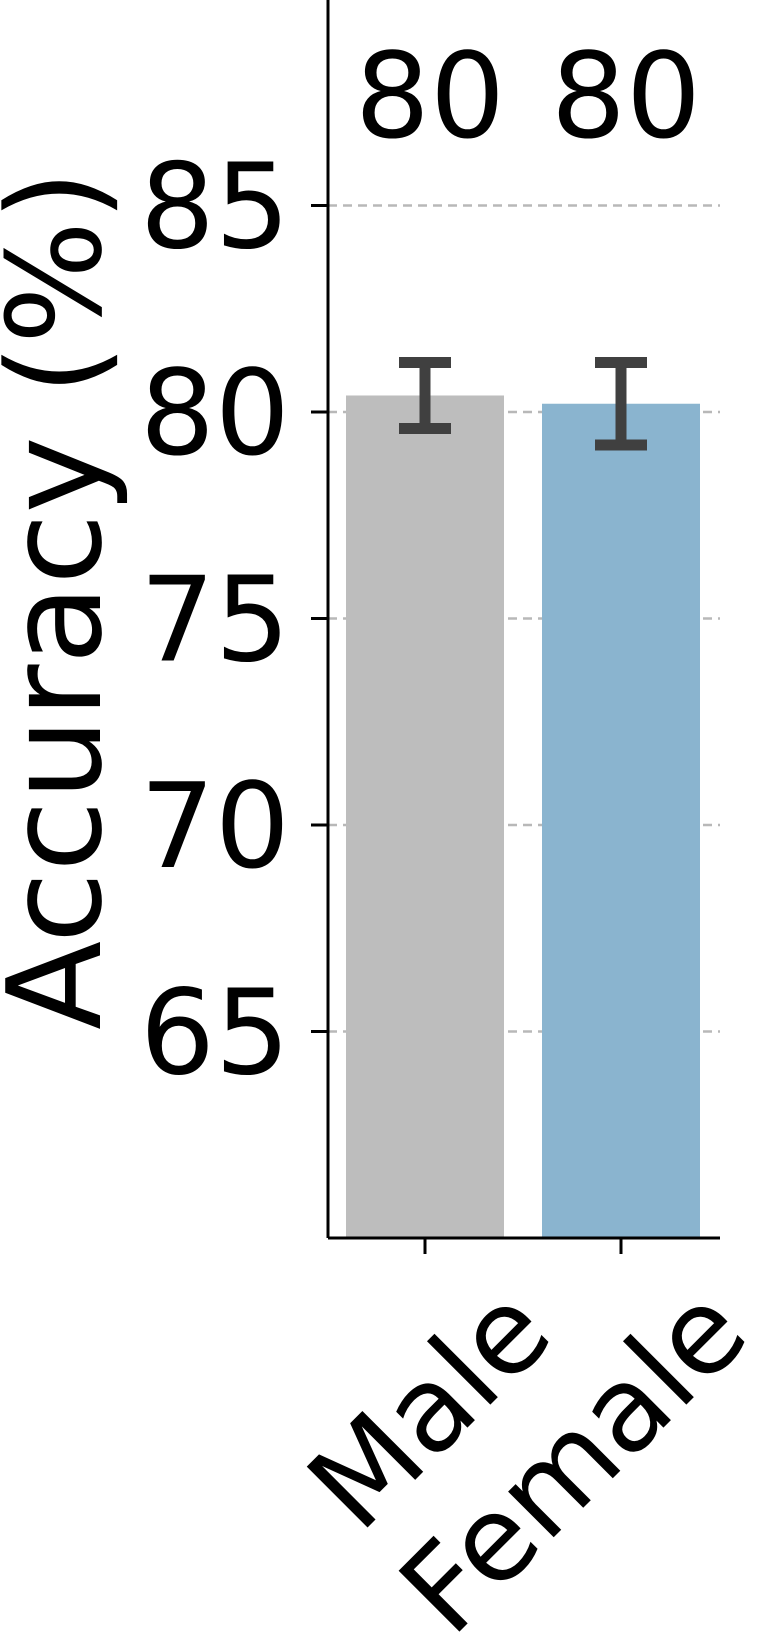 The image size is (780, 1650). Describe the element at coordinates (425, 395) in the screenshot. I see `error-bar-male` at that location.